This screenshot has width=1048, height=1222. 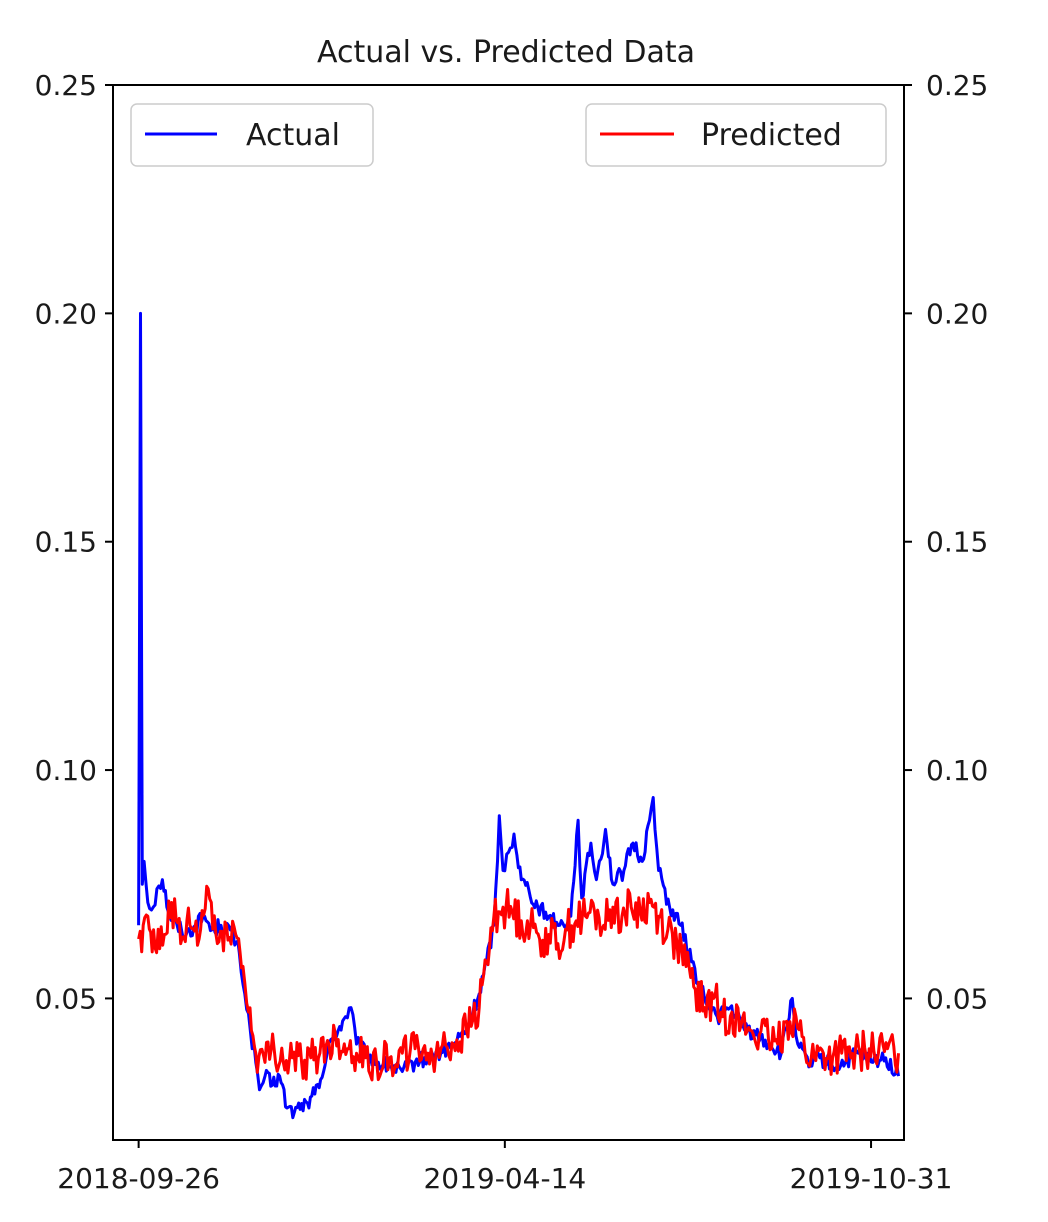 What do you see at coordinates (66, 542) in the screenshot?
I see `y-tick-label-left: 0.15` at bounding box center [66, 542].